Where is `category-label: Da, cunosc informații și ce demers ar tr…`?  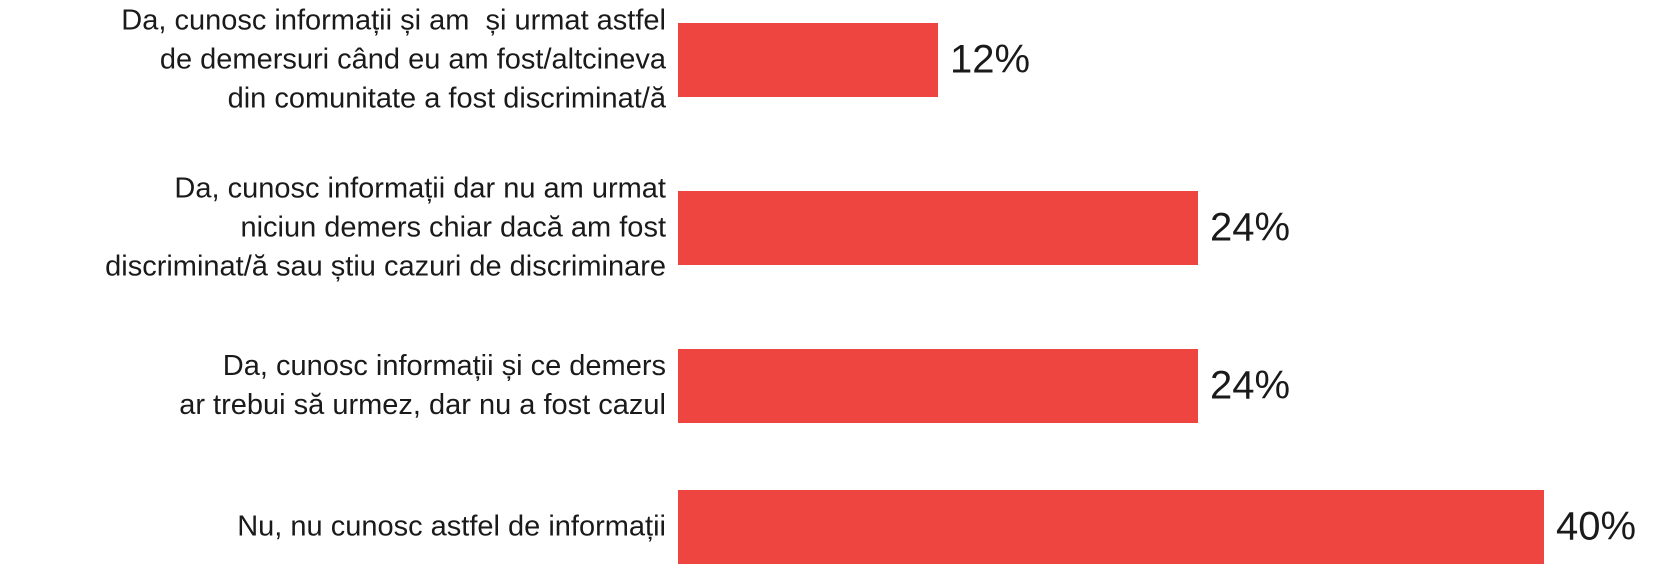 category-label: Da, cunosc informații și ce demers ar tr… is located at coordinates (422, 385).